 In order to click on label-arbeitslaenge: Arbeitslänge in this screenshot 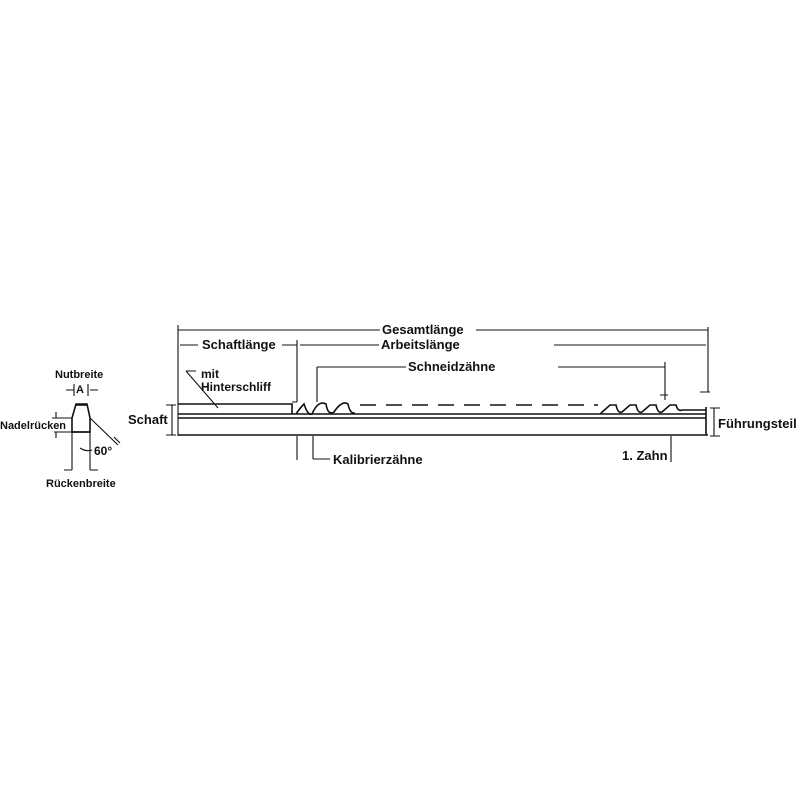, I will do `click(420, 344)`.